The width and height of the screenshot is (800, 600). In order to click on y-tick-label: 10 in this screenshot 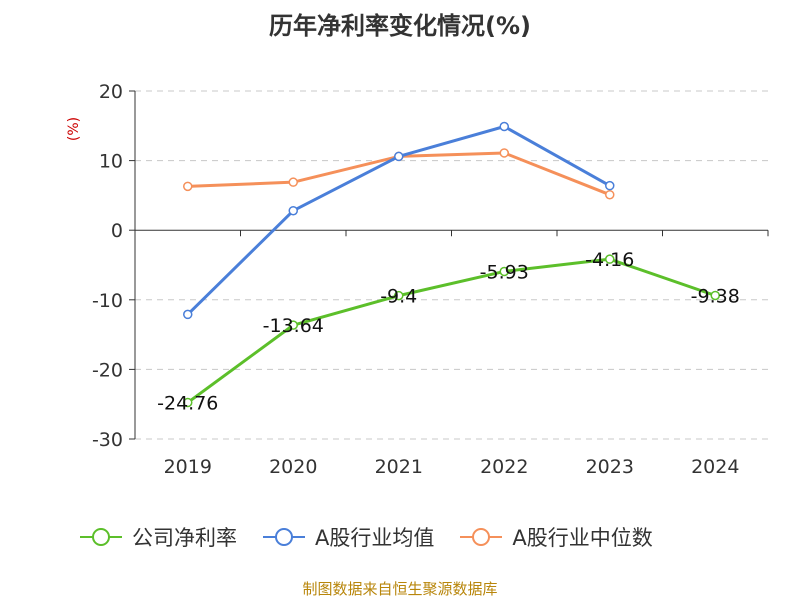, I will do `click(111, 162)`.